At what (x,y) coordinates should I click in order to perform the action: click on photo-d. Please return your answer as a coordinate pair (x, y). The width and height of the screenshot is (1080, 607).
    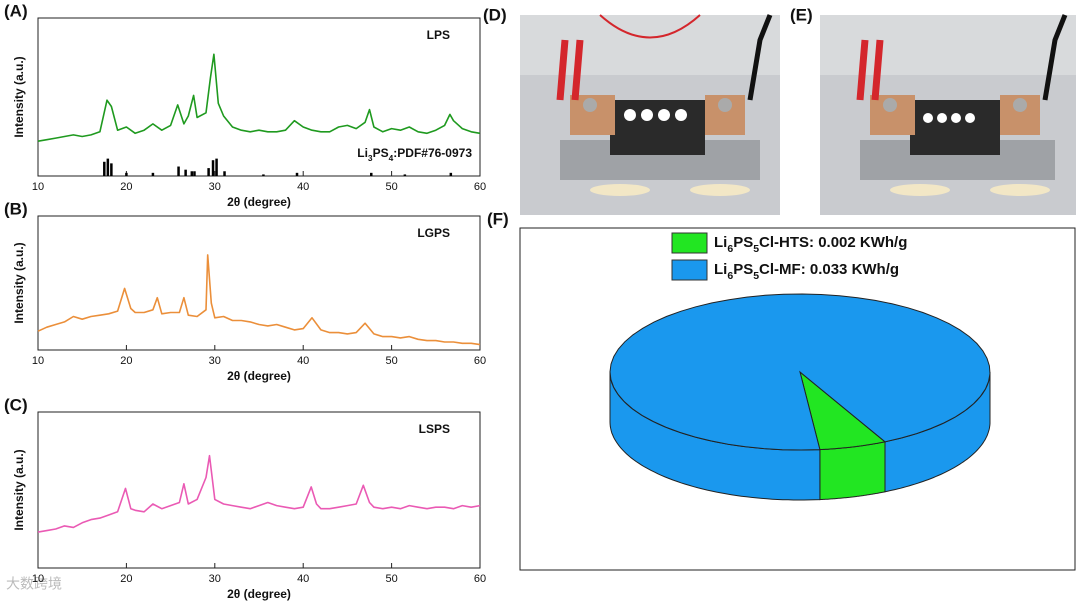
    Looking at the image, I should click on (650, 114).